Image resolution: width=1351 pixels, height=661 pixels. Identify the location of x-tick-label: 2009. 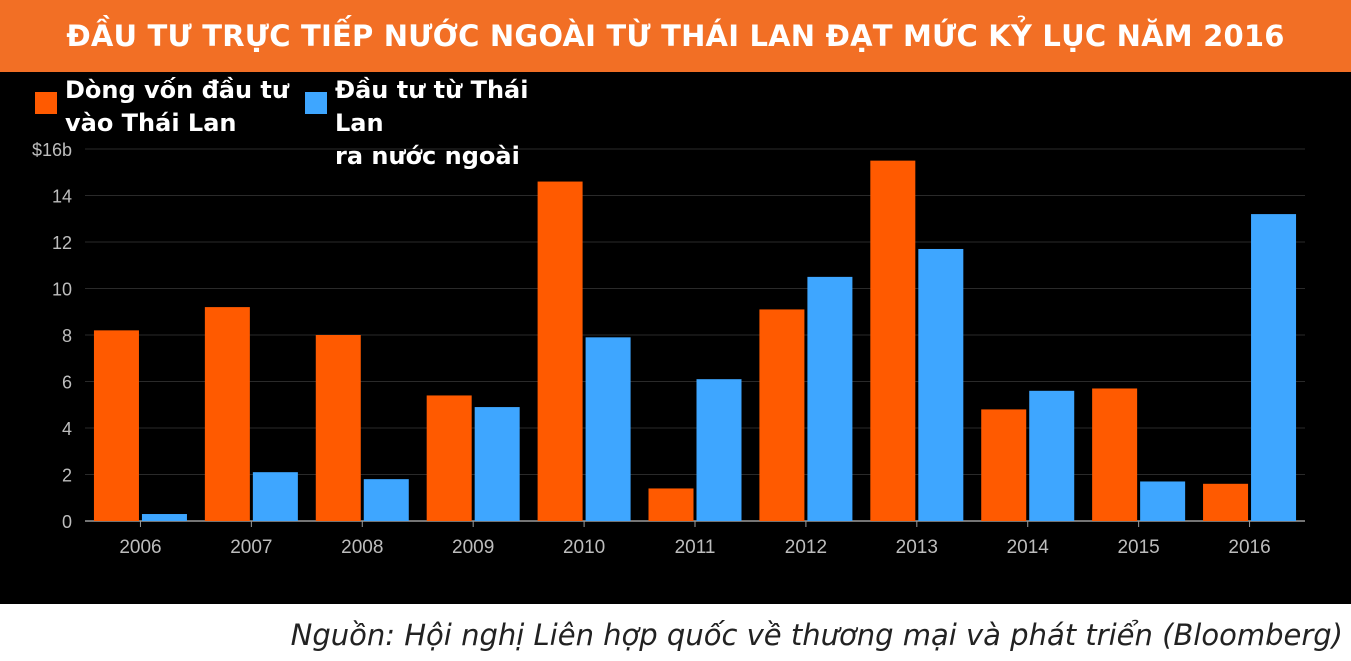
(473, 547).